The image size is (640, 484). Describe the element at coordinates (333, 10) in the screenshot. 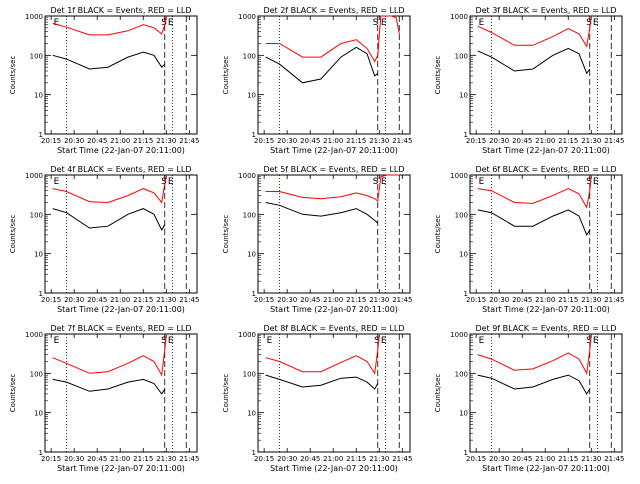

I see `chart-title: Det 2f BLACK = Events, RED = LLD` at that location.